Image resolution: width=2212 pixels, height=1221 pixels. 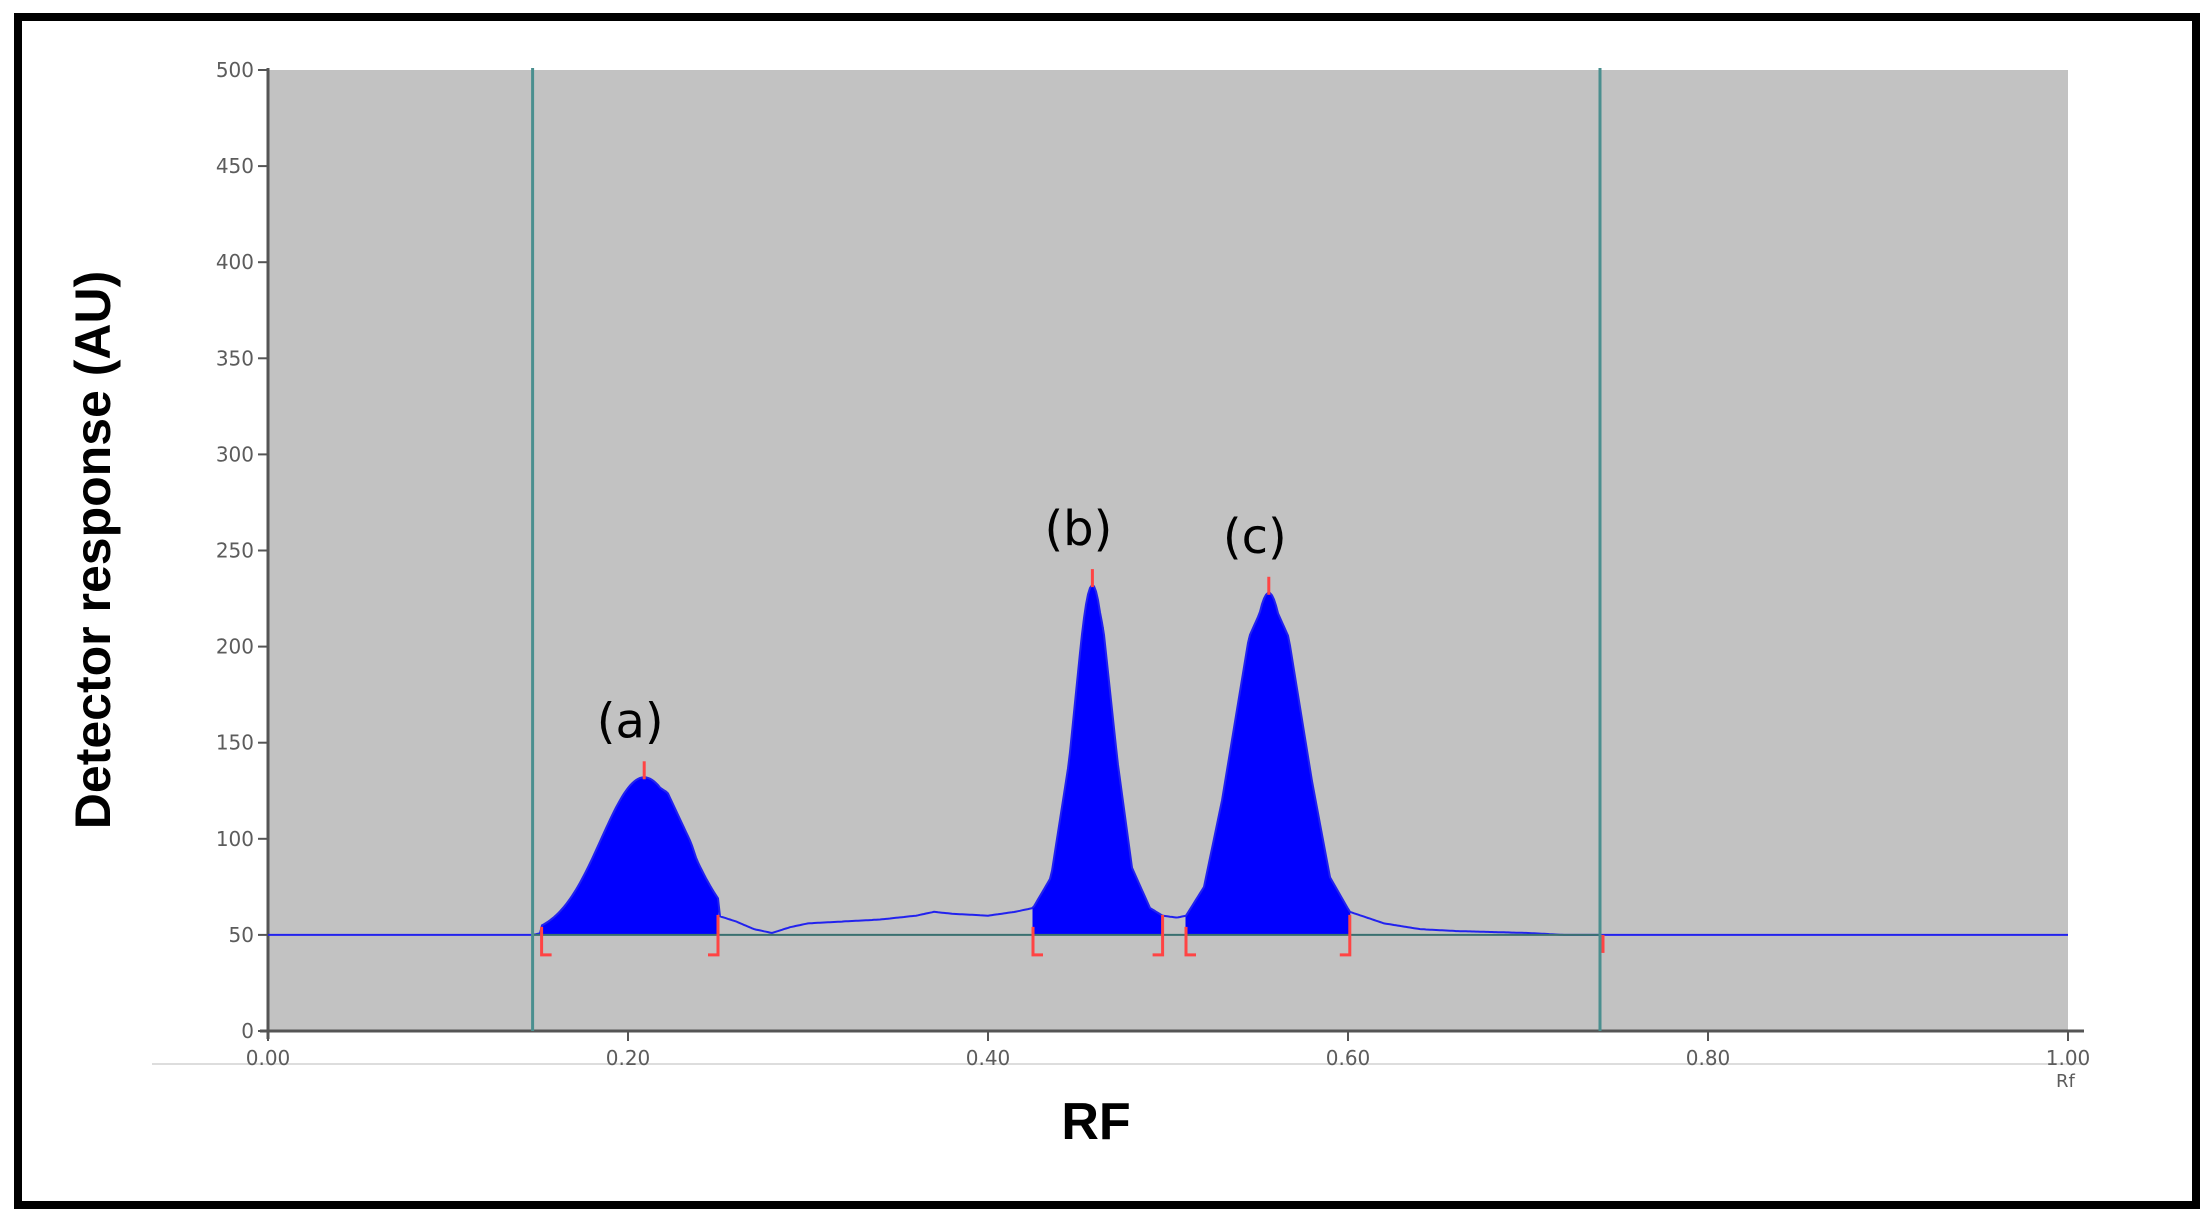 What do you see at coordinates (942, 625) in the screenshot?
I see `peak-labels: (a) (b) (c)` at bounding box center [942, 625].